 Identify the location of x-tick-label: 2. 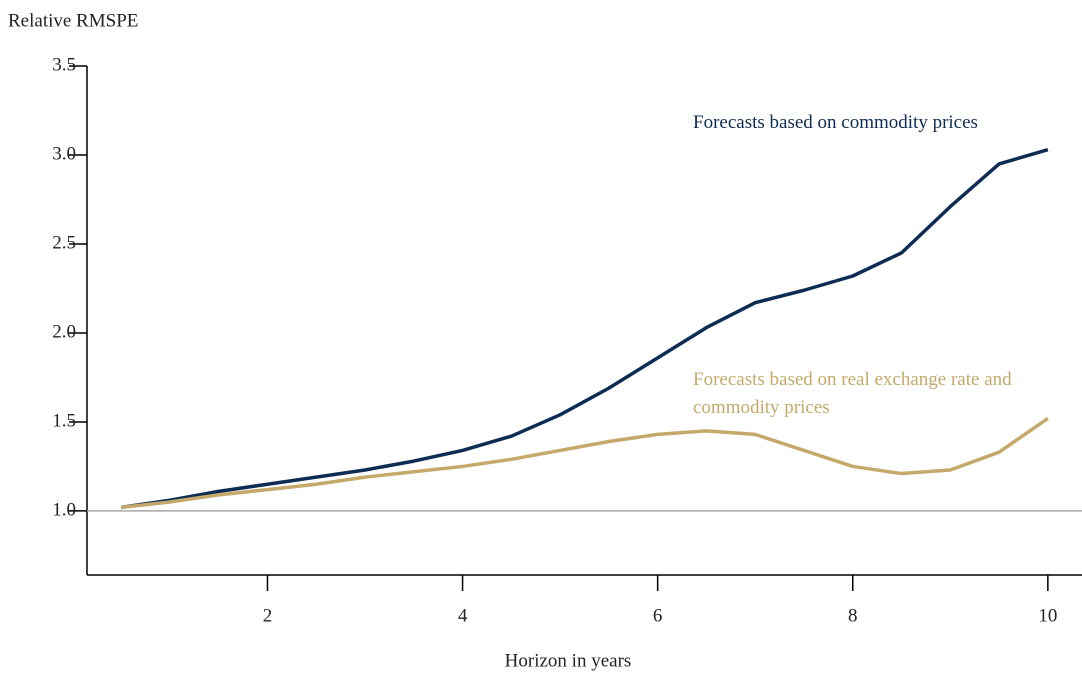
(268, 615).